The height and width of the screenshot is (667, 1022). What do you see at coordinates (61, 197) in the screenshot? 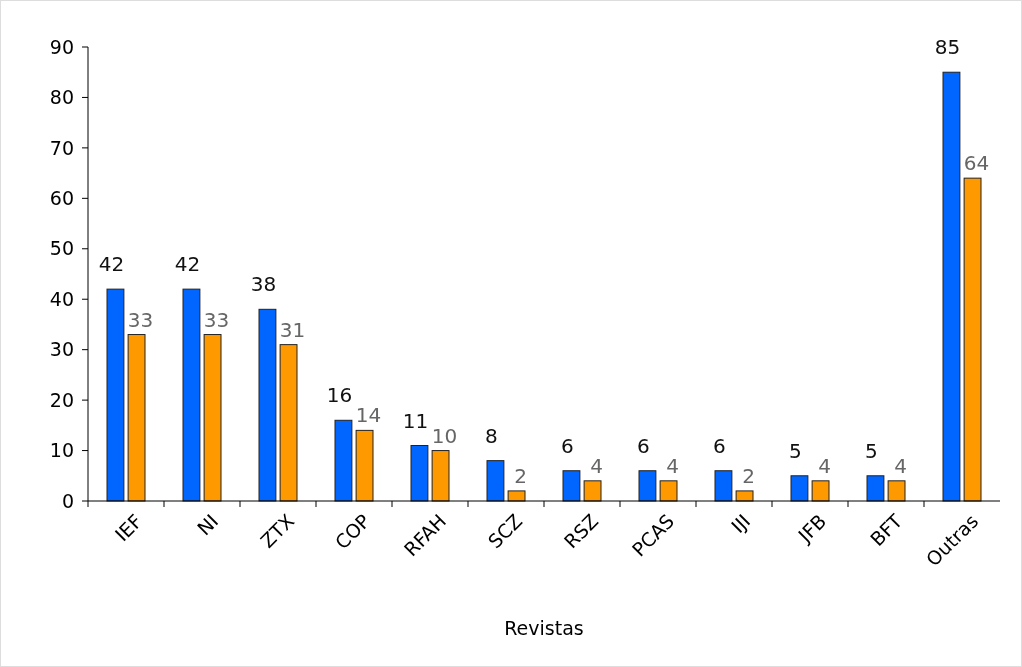
I see `y-tick-label: 60` at bounding box center [61, 197].